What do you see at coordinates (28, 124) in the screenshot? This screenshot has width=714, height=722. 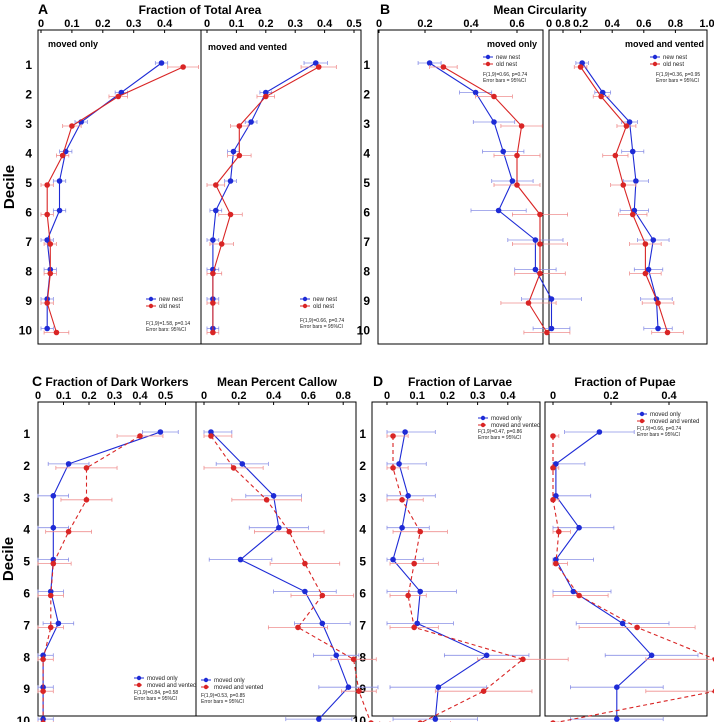 I see `panel-a-decile-tick: 3` at bounding box center [28, 124].